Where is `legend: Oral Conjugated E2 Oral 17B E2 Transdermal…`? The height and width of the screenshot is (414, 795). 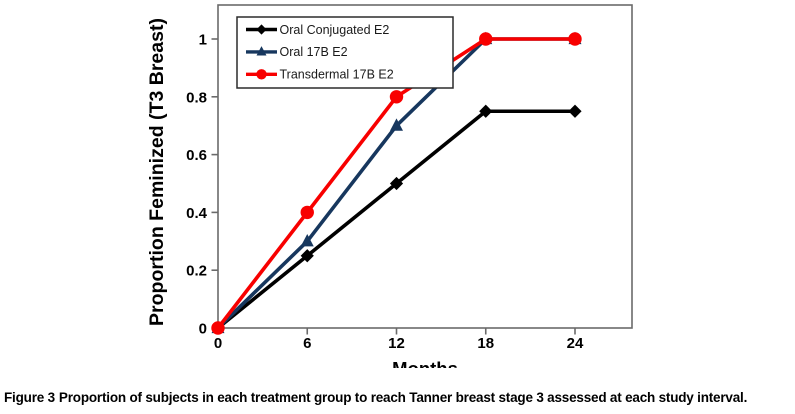
legend: Oral Conjugated E2 Oral 17B E2 Transdermal… is located at coordinates (345, 52).